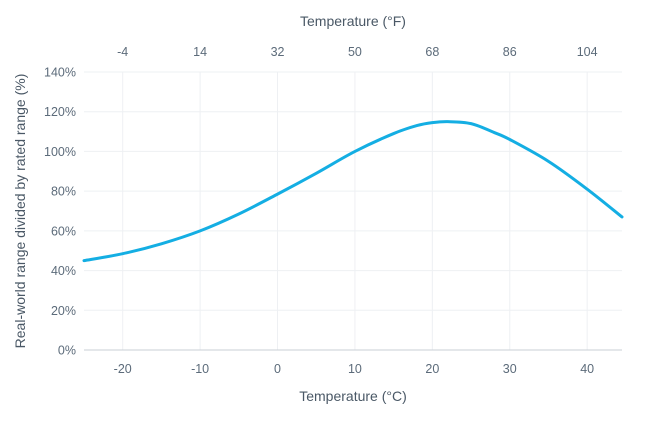  I want to click on x-tick-label: 10, so click(355, 369).